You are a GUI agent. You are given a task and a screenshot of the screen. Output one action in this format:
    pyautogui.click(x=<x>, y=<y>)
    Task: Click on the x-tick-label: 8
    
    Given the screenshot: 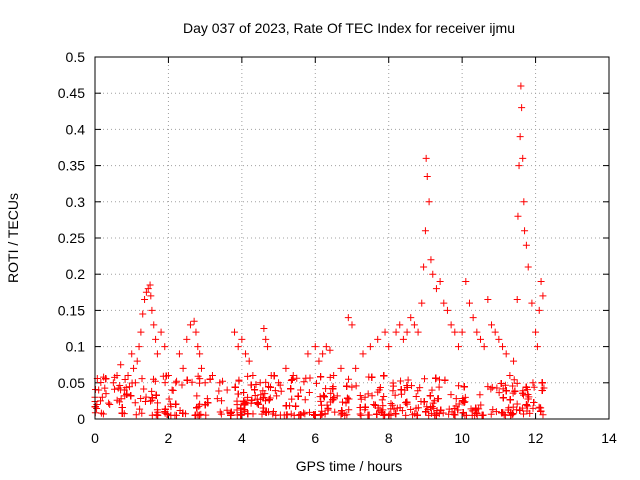 What is the action you would take?
    pyautogui.click(x=389, y=438)
    